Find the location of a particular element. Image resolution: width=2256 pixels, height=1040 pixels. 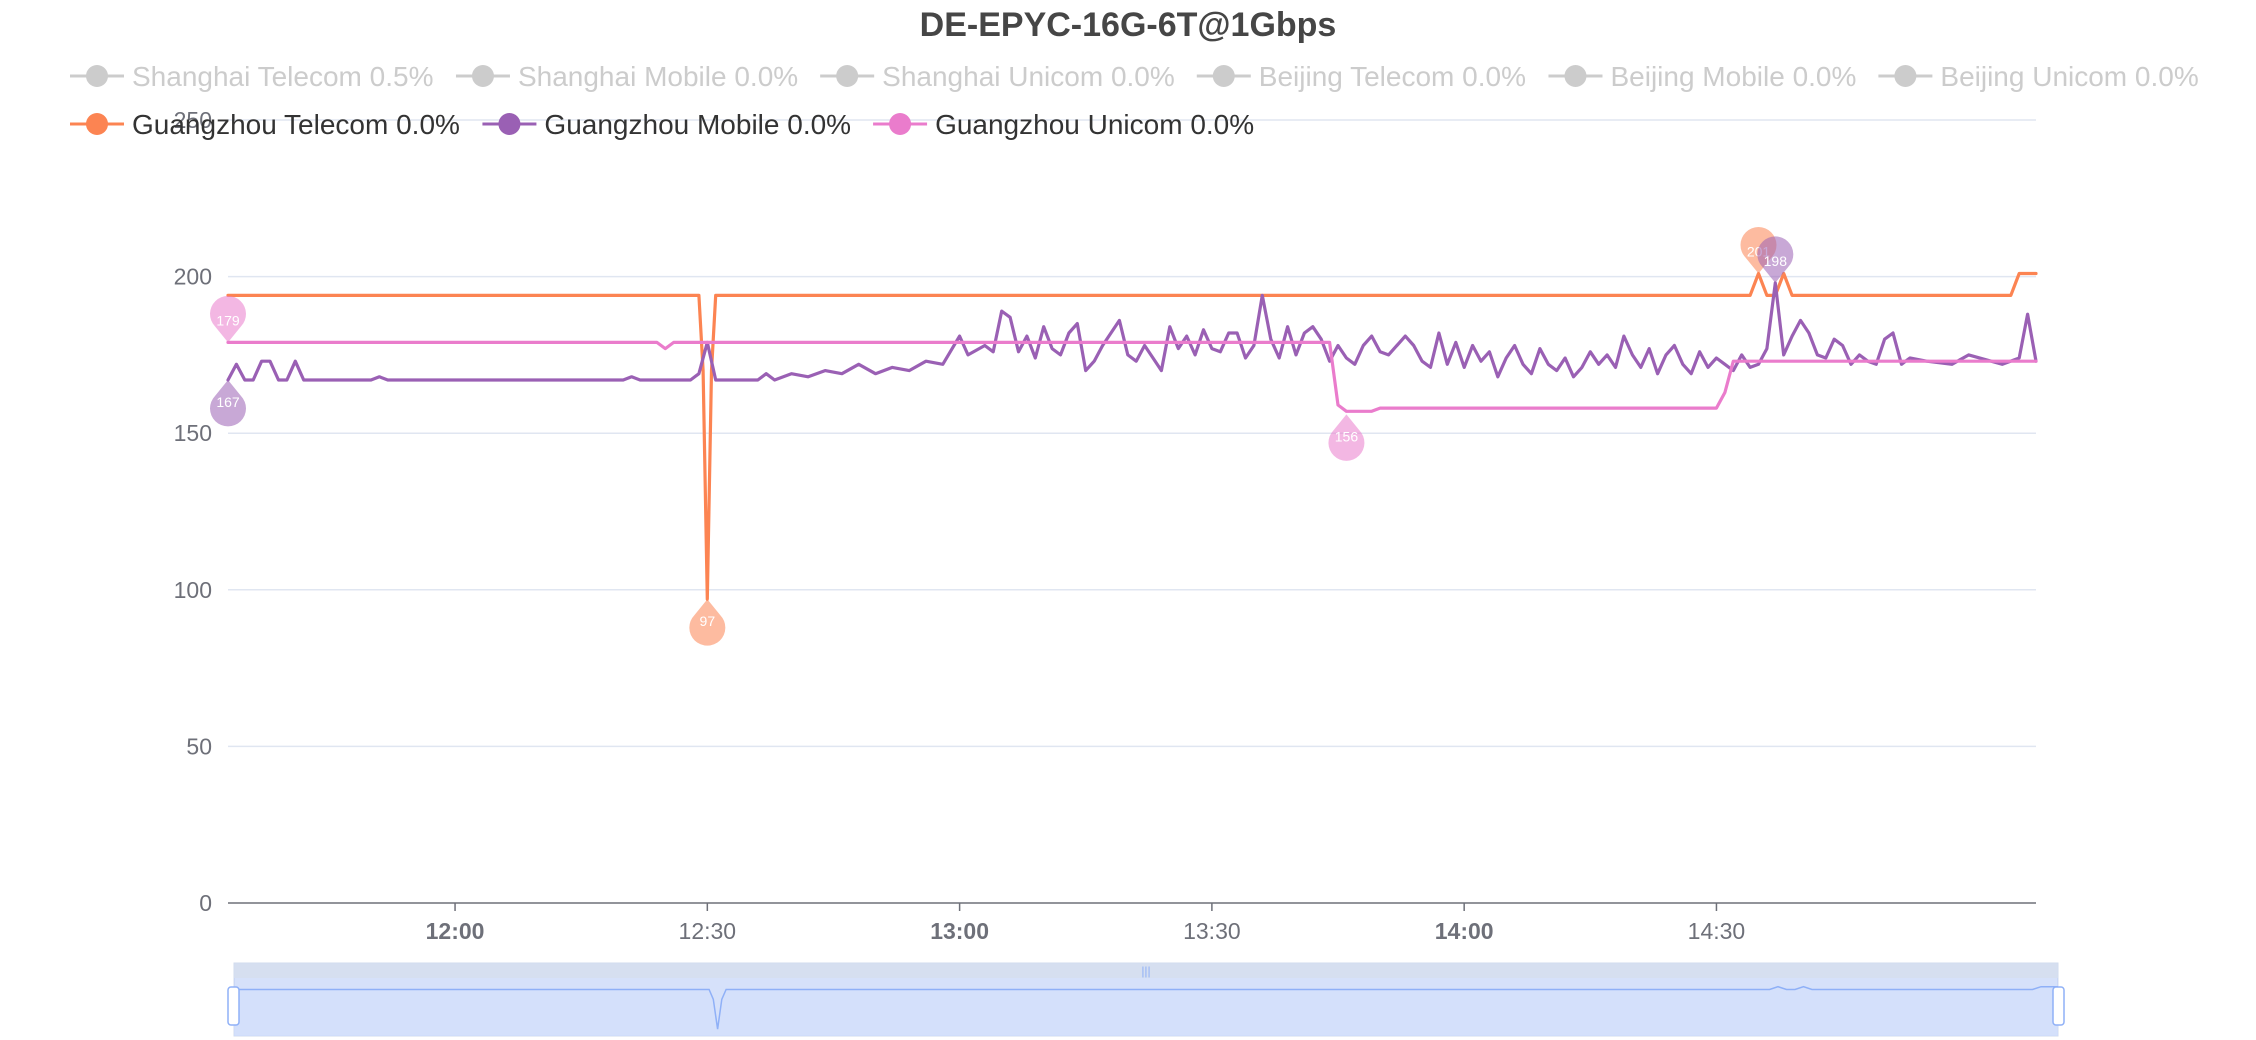

pin-label: 198 is located at coordinates (1776, 261).